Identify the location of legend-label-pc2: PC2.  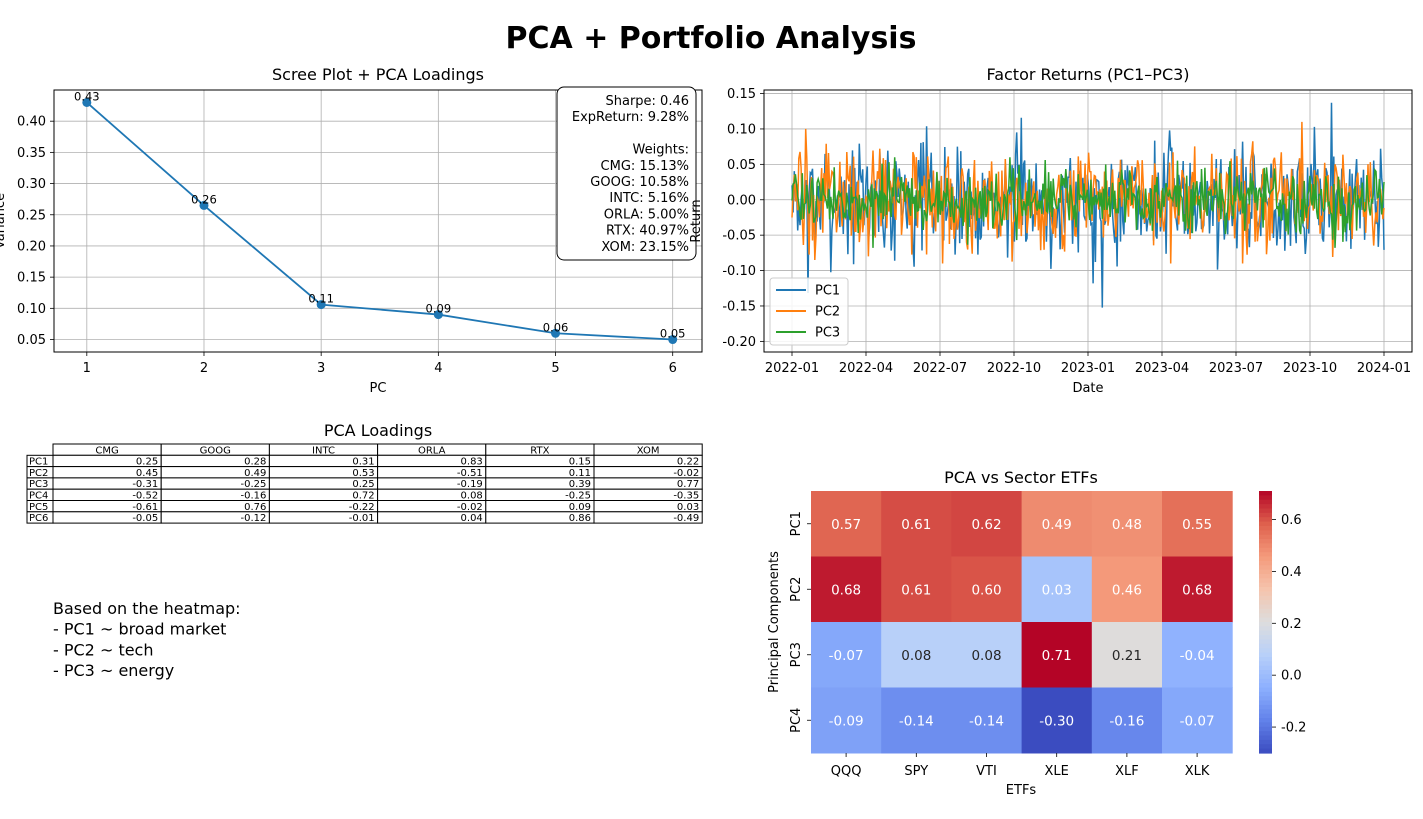
(827, 312).